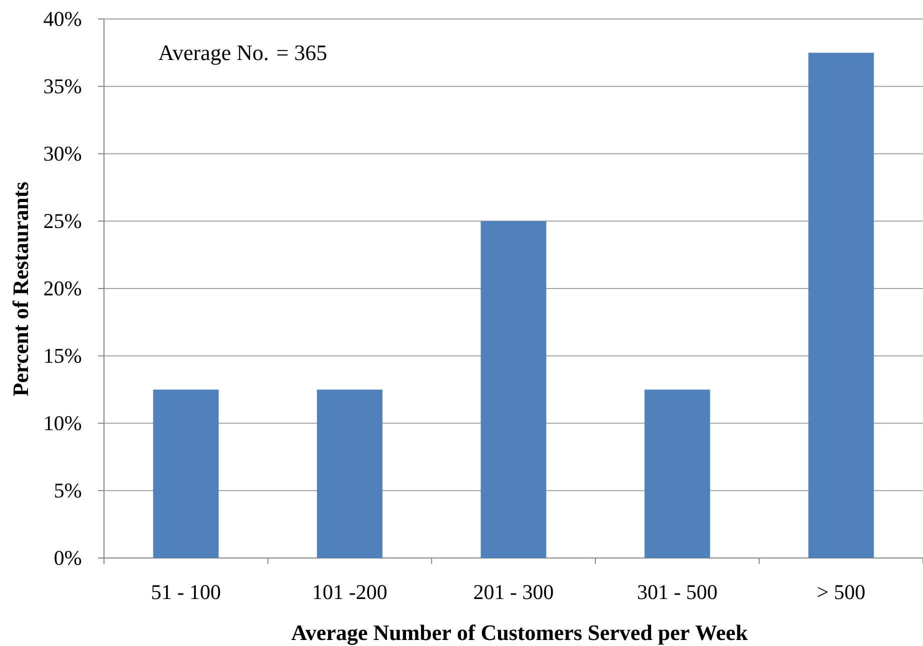 The height and width of the screenshot is (646, 923). Describe the element at coordinates (513, 592) in the screenshot. I see `x-tick-label: 201 - 300` at that location.